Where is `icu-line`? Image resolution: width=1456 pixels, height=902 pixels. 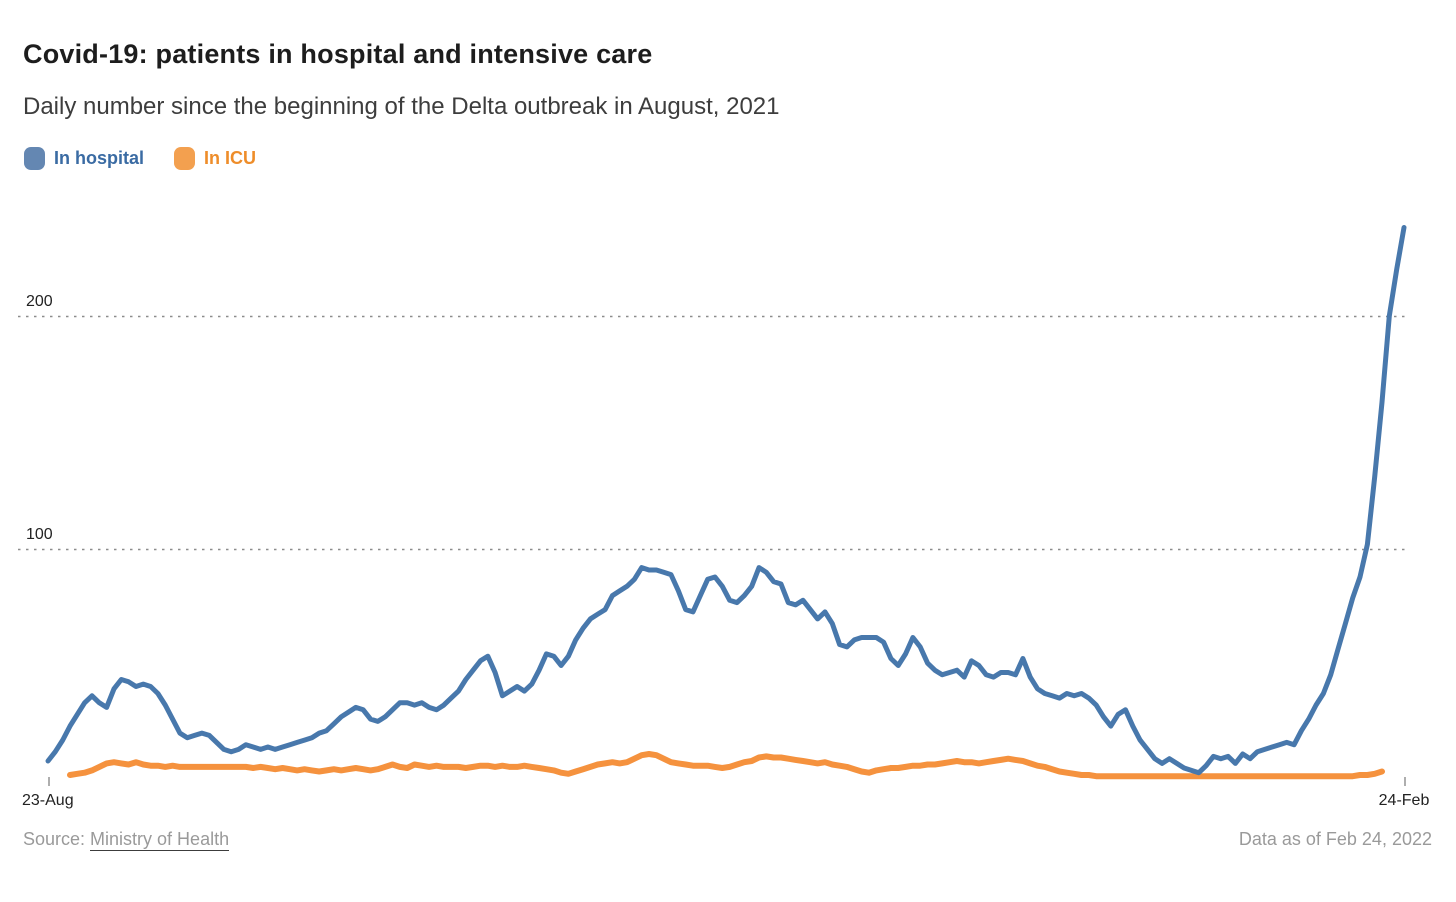 icu-line is located at coordinates (726, 765).